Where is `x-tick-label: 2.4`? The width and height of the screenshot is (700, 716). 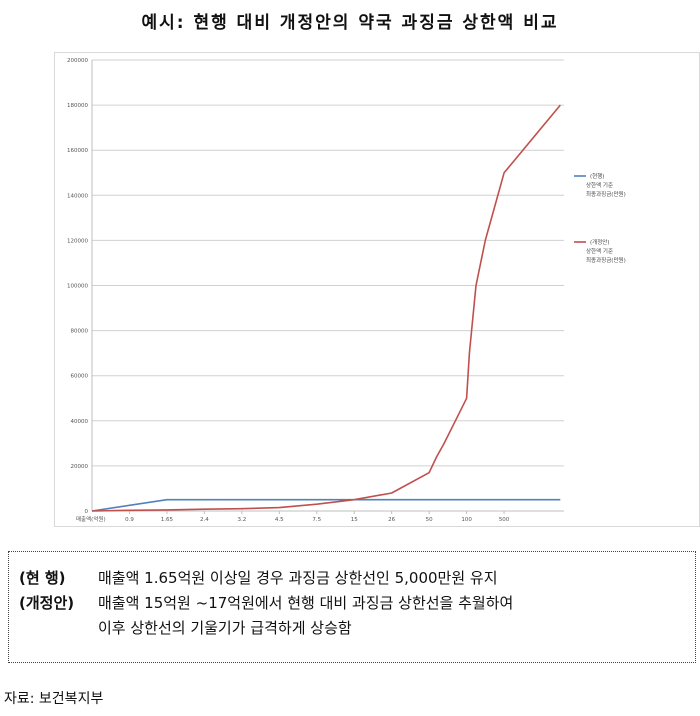
x-tick-label: 2.4 is located at coordinates (204, 520).